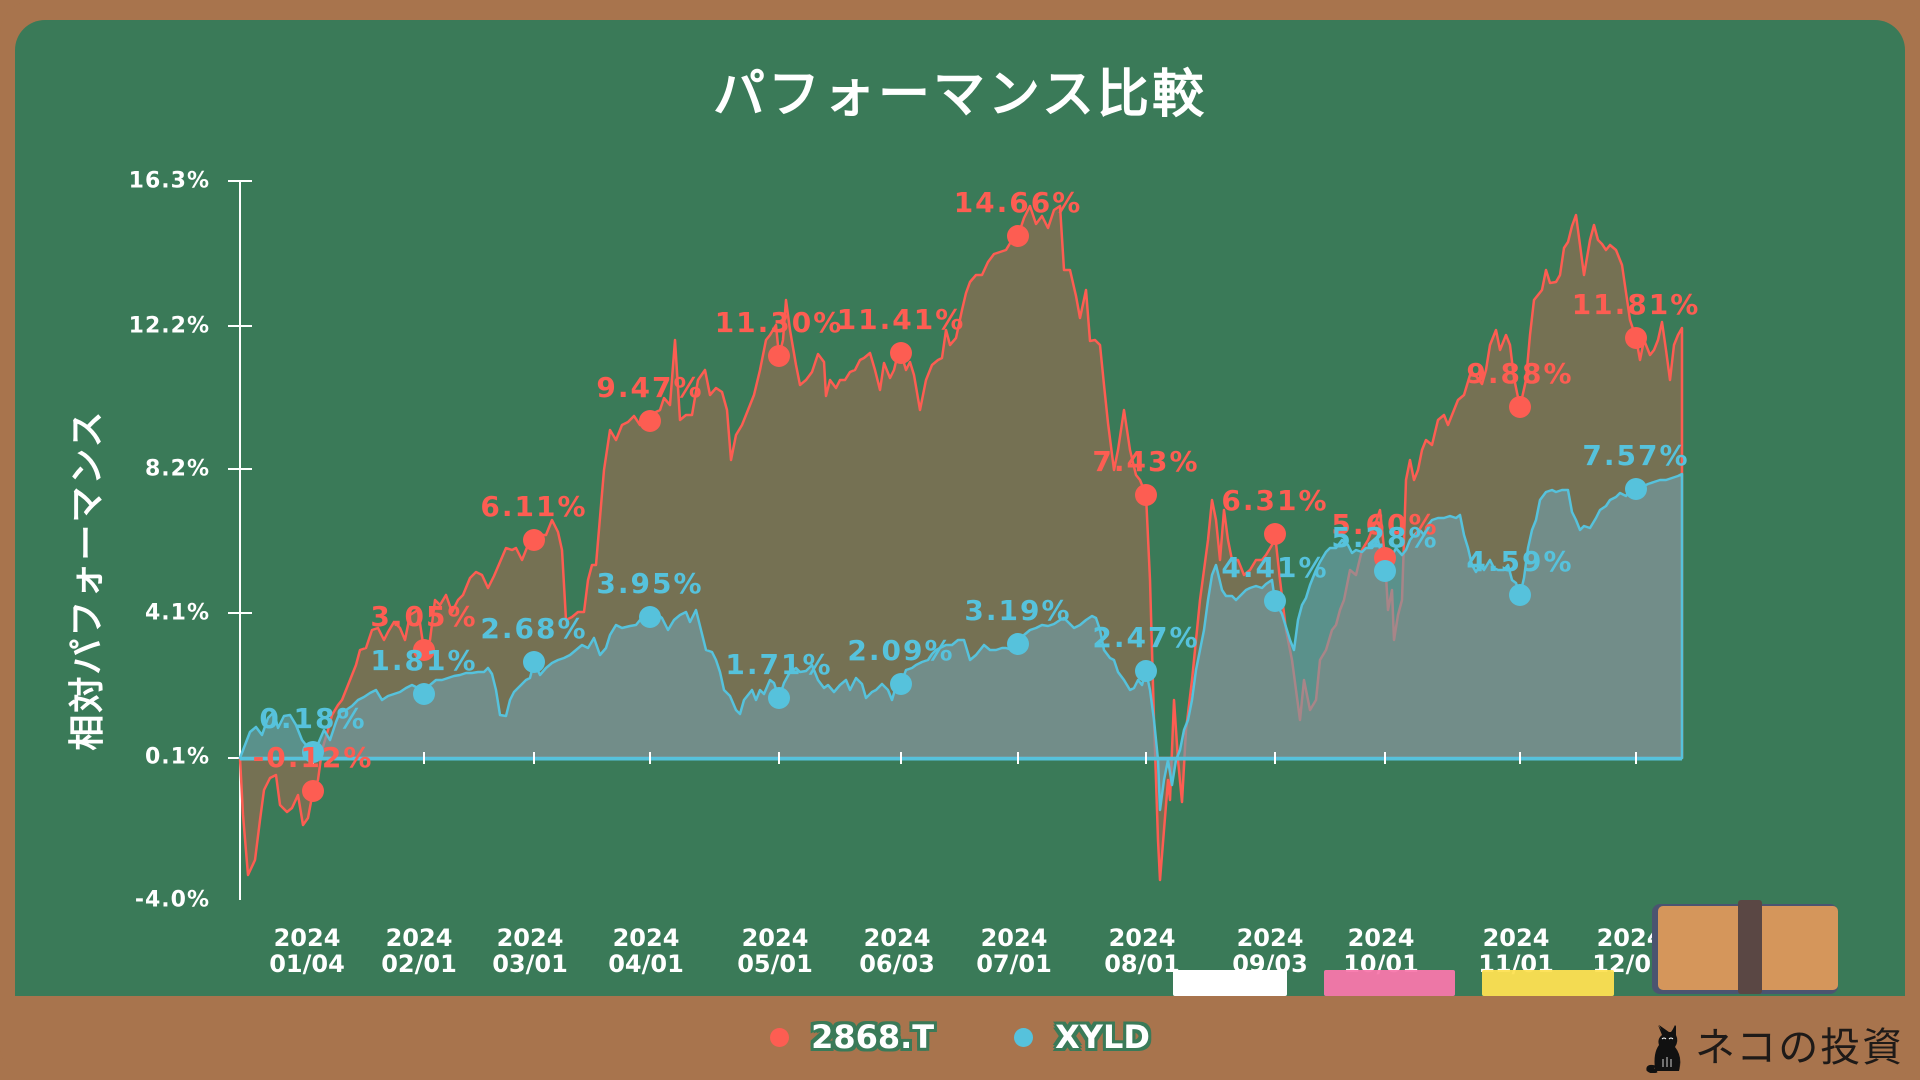 The image size is (1920, 1080). What do you see at coordinates (1750, 947) in the screenshot?
I see `book-band` at bounding box center [1750, 947].